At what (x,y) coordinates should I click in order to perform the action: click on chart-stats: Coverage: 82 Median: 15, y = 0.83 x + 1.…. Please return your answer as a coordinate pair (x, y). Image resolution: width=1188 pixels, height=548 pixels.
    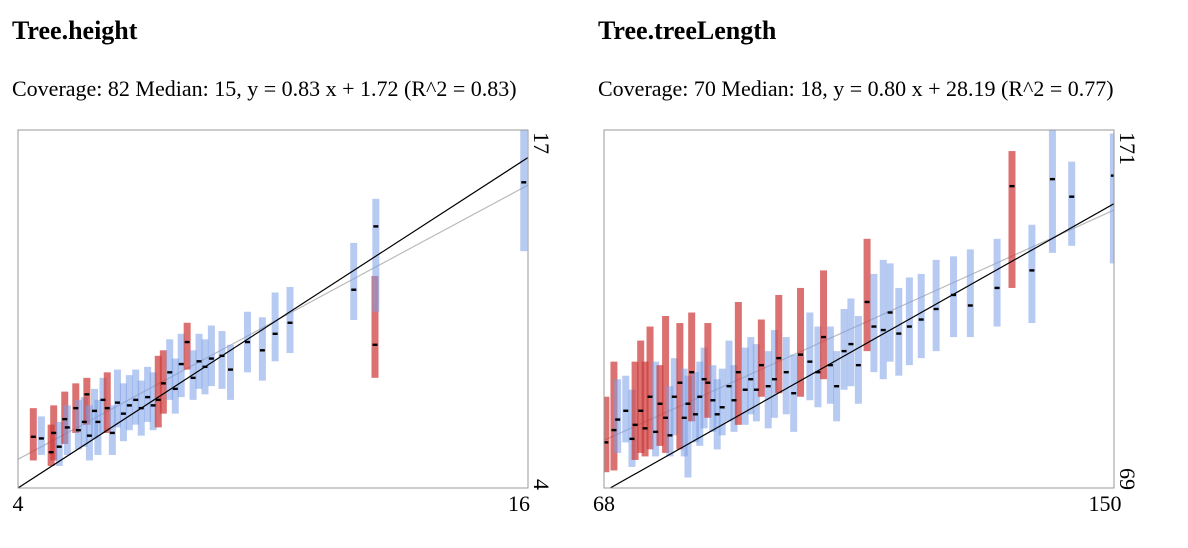
    Looking at the image, I should click on (264, 88).